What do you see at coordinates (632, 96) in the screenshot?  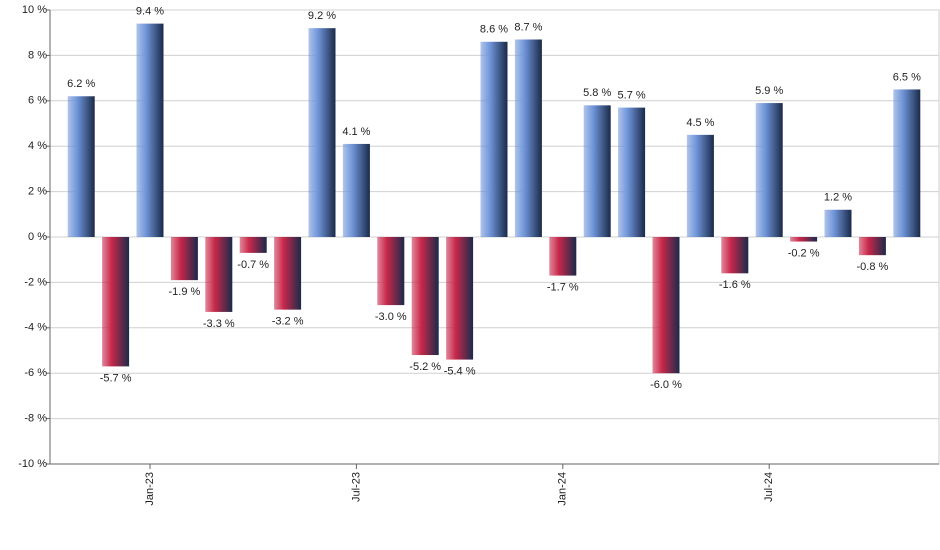 I see `value-label: 5.7 %` at bounding box center [632, 96].